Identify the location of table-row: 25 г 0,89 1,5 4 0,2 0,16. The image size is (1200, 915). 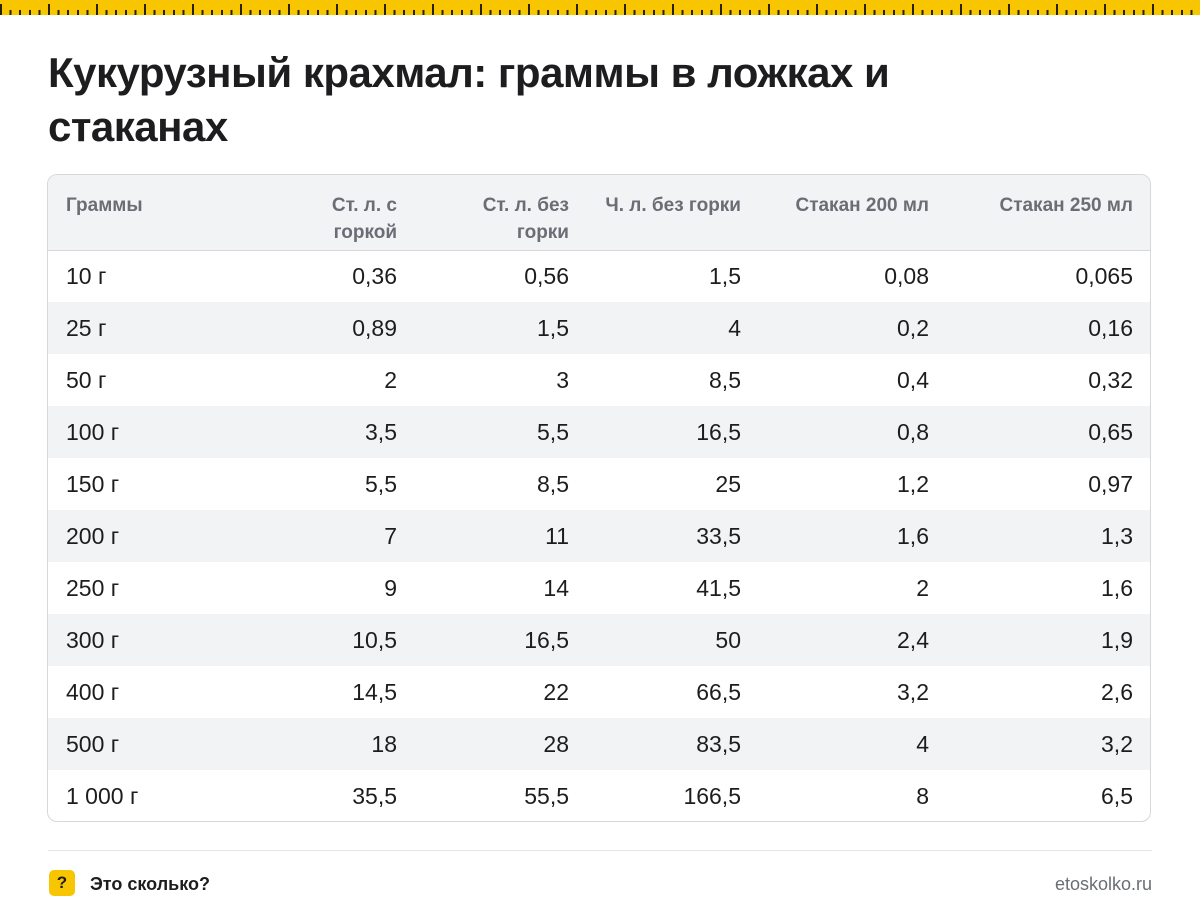
(599, 328).